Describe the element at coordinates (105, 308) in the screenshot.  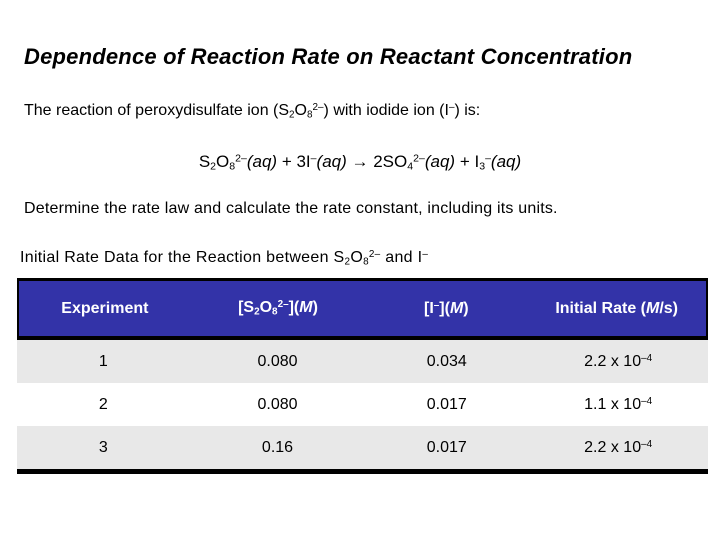
I see `header-cell-experiment: Experiment` at that location.